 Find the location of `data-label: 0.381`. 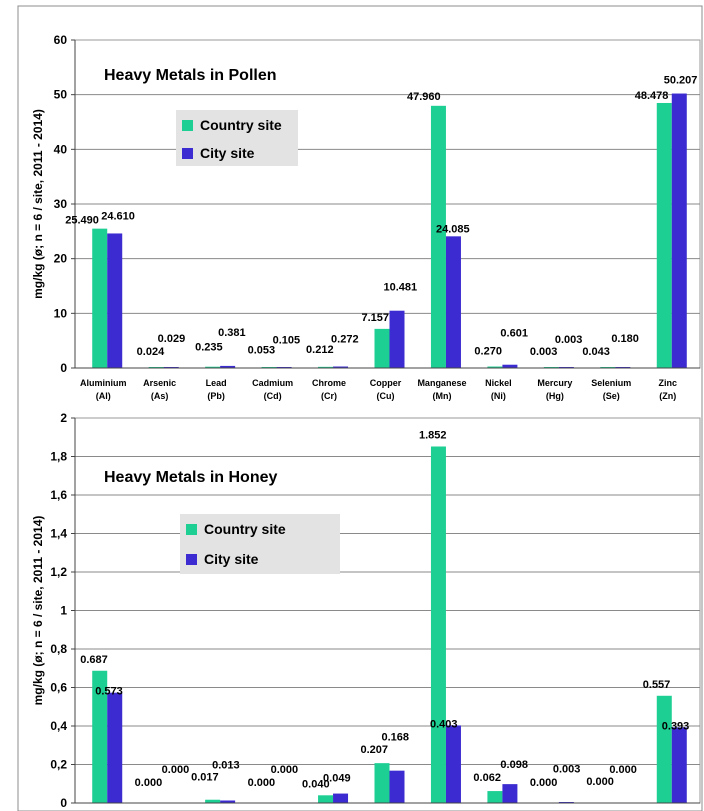

data-label: 0.381 is located at coordinates (232, 333).